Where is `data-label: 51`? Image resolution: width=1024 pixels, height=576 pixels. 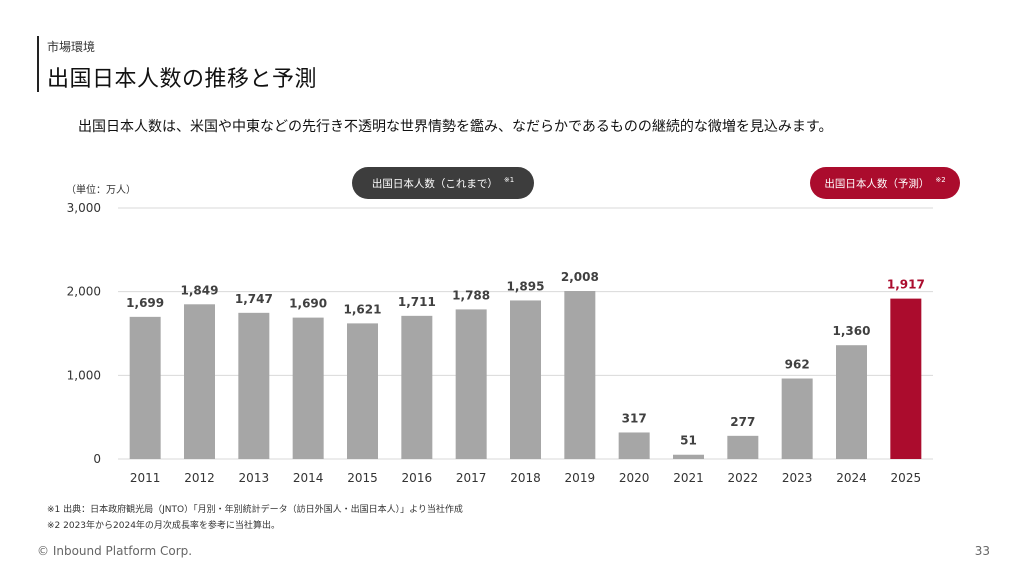 data-label: 51 is located at coordinates (688, 441).